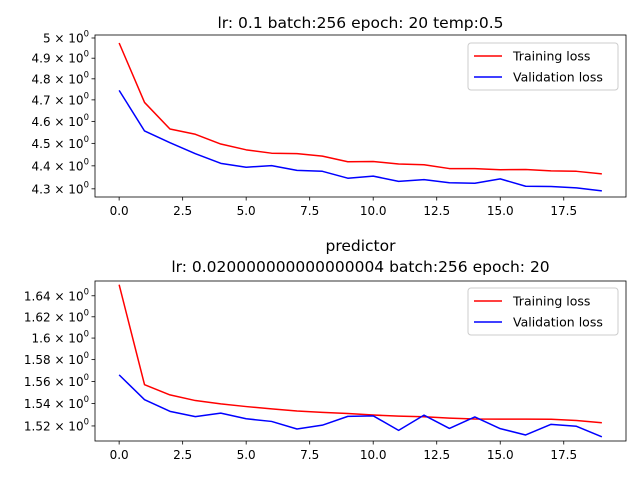 The height and width of the screenshot is (480, 640). What do you see at coordinates (60, 338) in the screenshot?
I see `y-tick-label: 1.6 × 100` at bounding box center [60, 338].